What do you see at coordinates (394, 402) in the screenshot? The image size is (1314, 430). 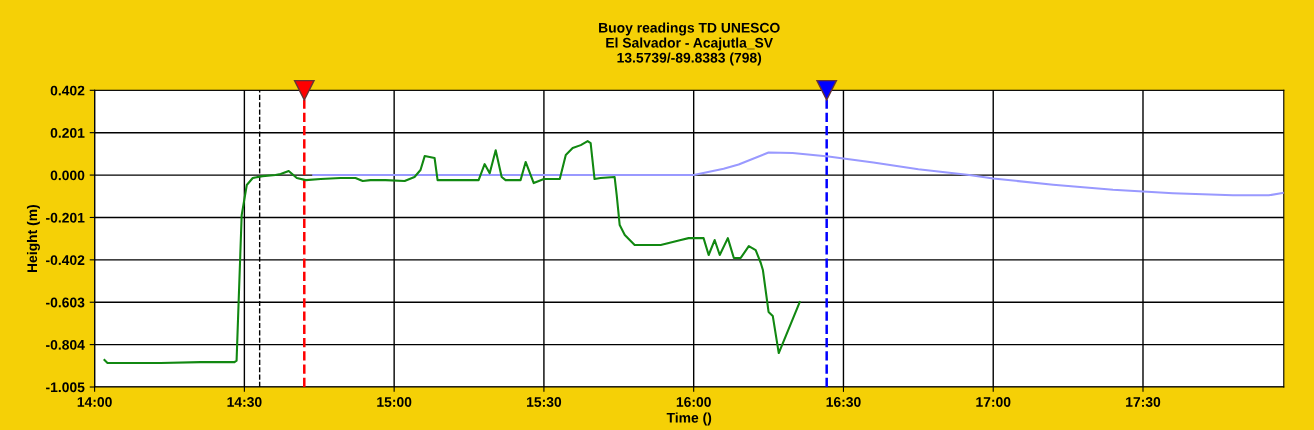 I see `x-tick-label: 15:00` at bounding box center [394, 402].